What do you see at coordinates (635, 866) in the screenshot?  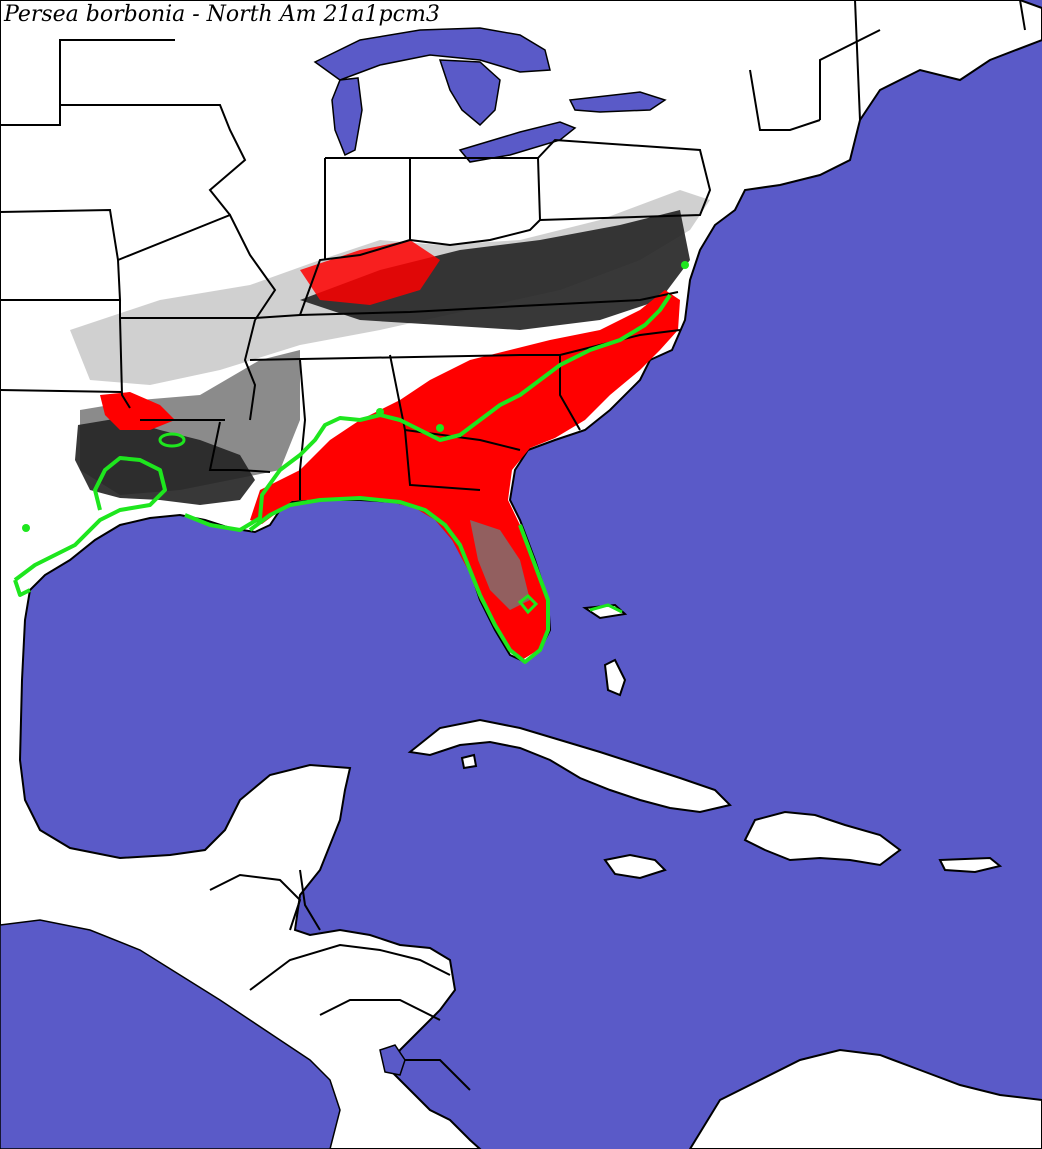 I see `jamaica` at bounding box center [635, 866].